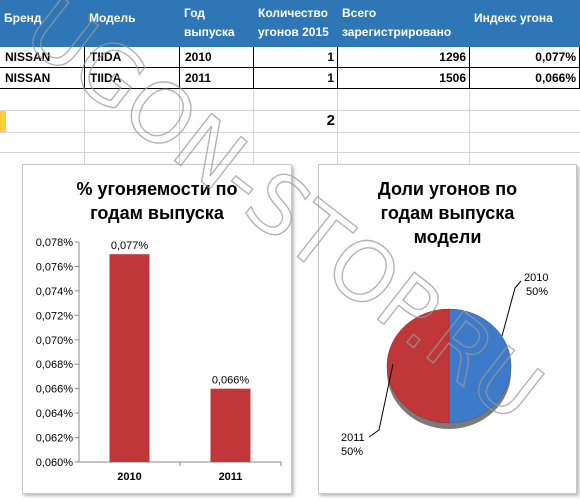 This screenshot has width=580, height=499. I want to click on y-tick-label: 0,062%, so click(55, 439).